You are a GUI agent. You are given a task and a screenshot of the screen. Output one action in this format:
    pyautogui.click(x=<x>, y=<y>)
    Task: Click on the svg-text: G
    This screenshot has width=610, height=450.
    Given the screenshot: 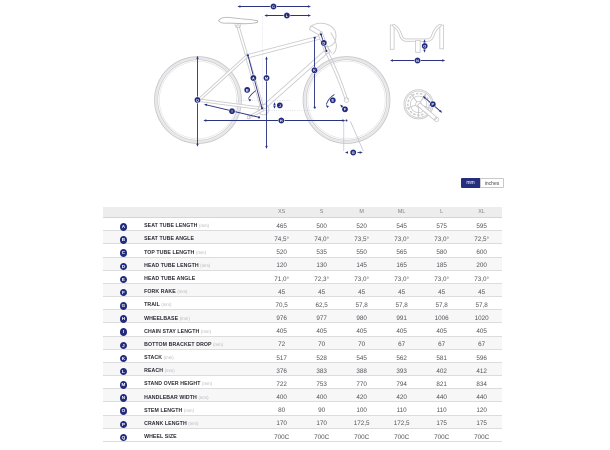 What is the action you would take?
    pyautogui.click(x=353, y=153)
    